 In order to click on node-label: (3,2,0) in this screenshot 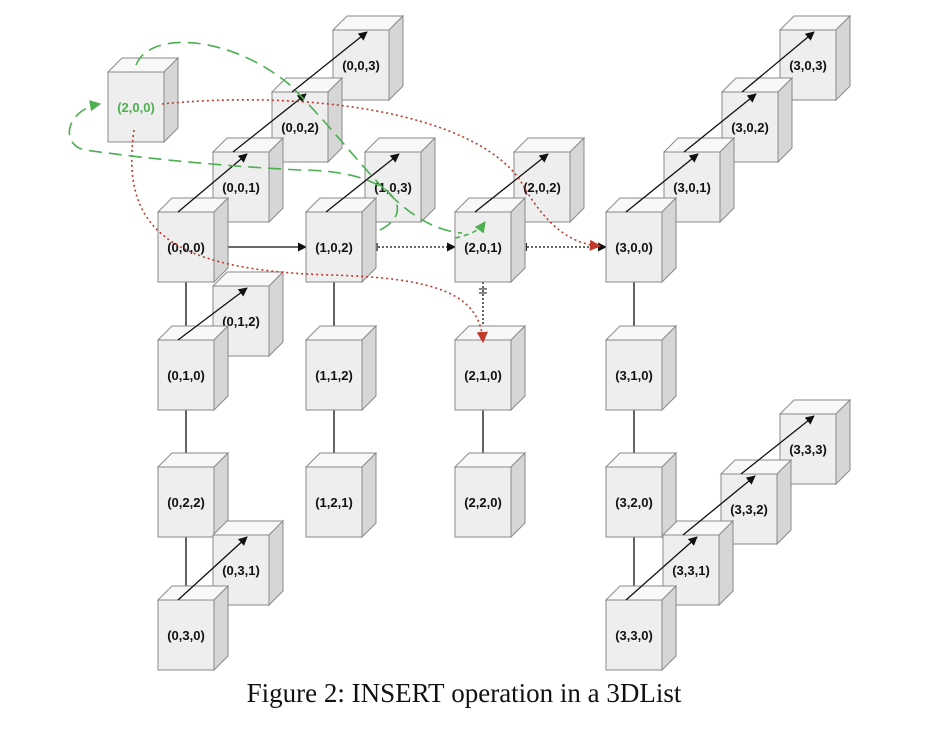, I will do `click(634, 502)`.